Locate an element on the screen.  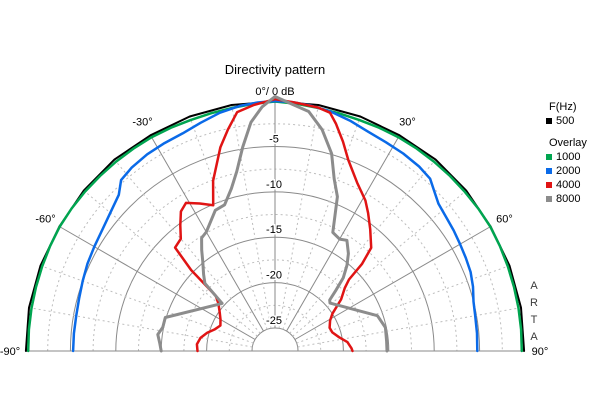
legend-item-1000: 1000 is located at coordinates (566, 157).